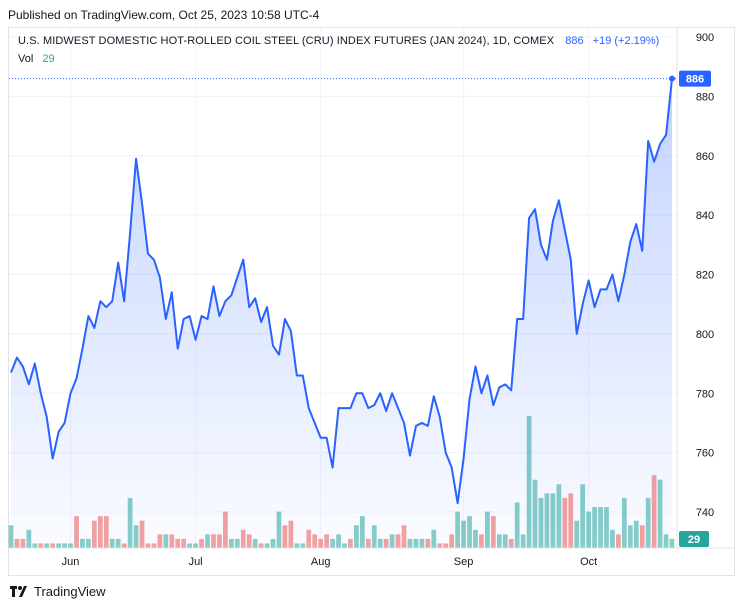 This screenshot has width=742, height=610. I want to click on x-tick-label: Jul, so click(196, 562).